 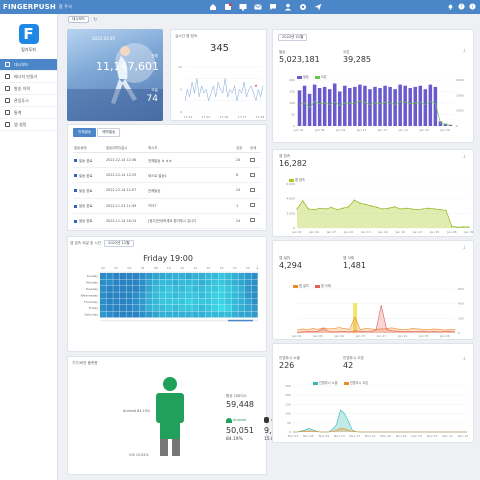 I want to click on app-name: 핑거푸쉬, so click(x=28, y=49).